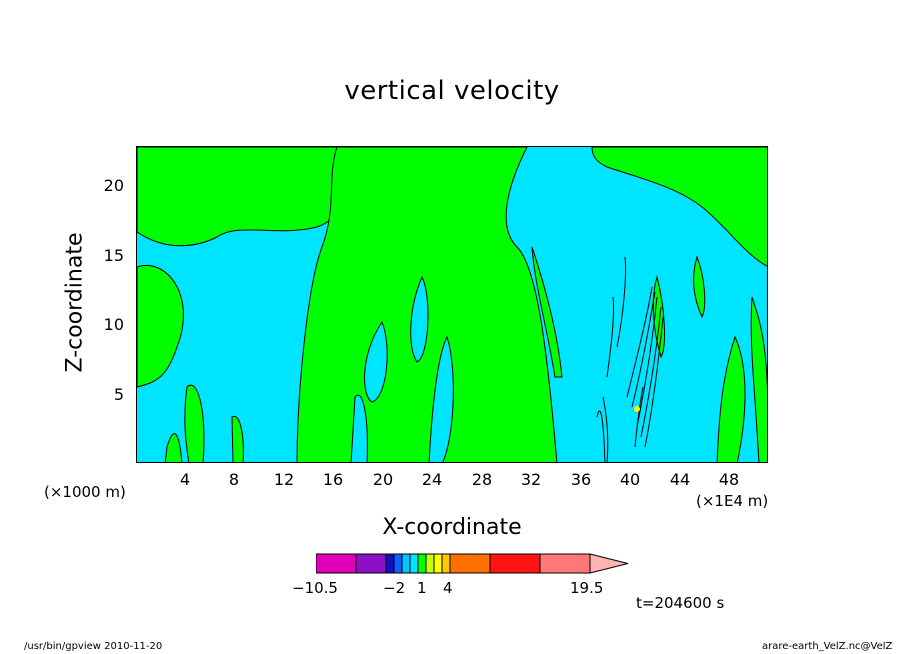 The image size is (904, 654). What do you see at coordinates (531, 479) in the screenshot?
I see `x-tick-label: 32` at bounding box center [531, 479].